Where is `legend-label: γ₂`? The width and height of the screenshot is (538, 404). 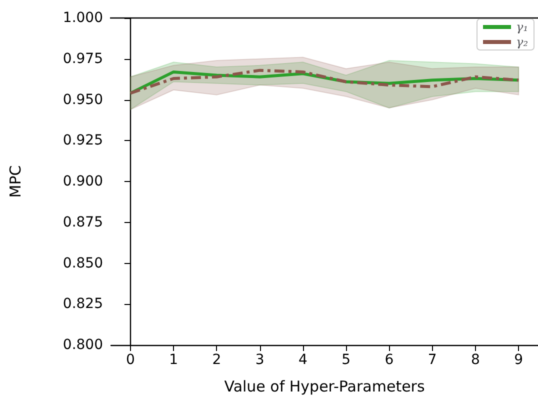 legend-label: γ₂ is located at coordinates (522, 42).